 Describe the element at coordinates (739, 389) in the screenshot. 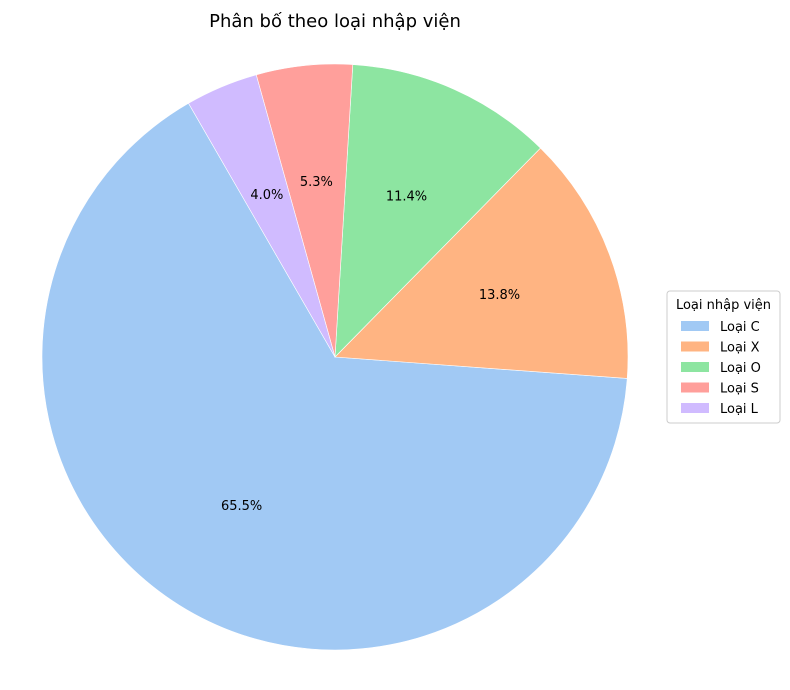

I see `legend-label-4: Loại S` at that location.